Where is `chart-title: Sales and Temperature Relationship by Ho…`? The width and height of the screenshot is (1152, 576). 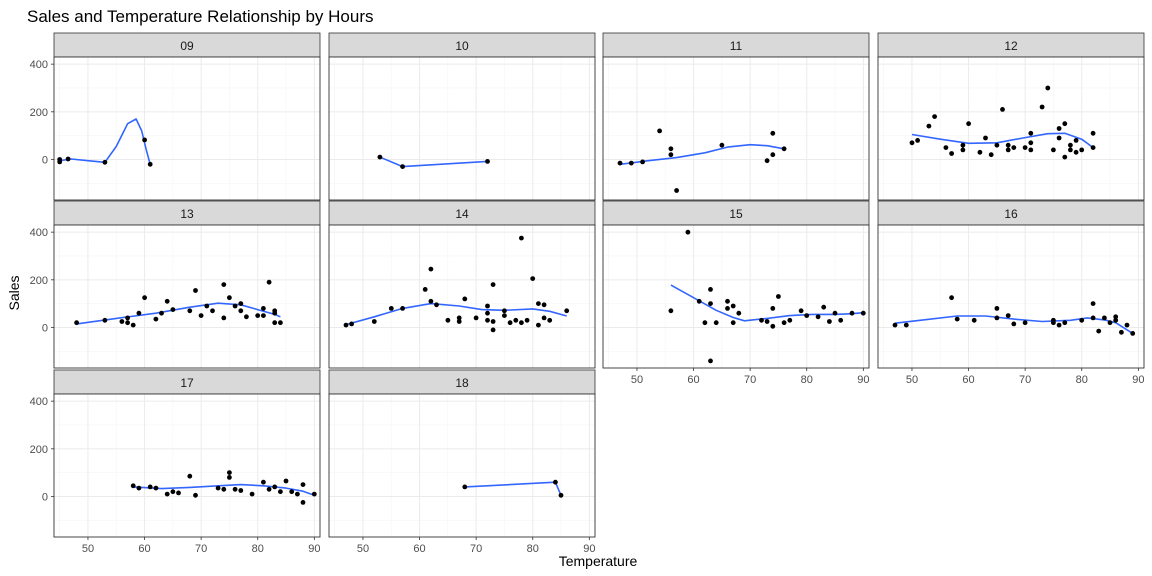 chart-title: Sales and Temperature Relationship by Ho… is located at coordinates (200, 16).